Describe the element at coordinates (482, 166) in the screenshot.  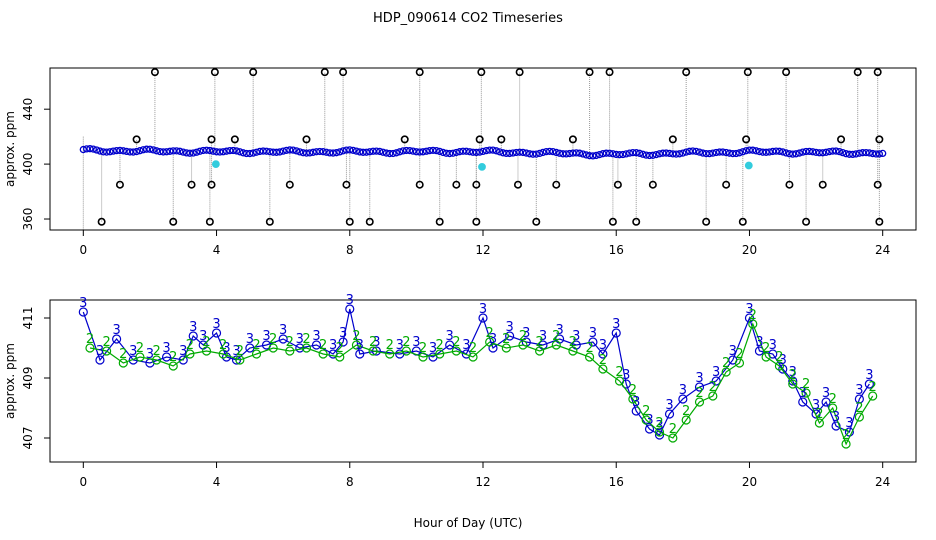
I see `highlight-point` at that location.